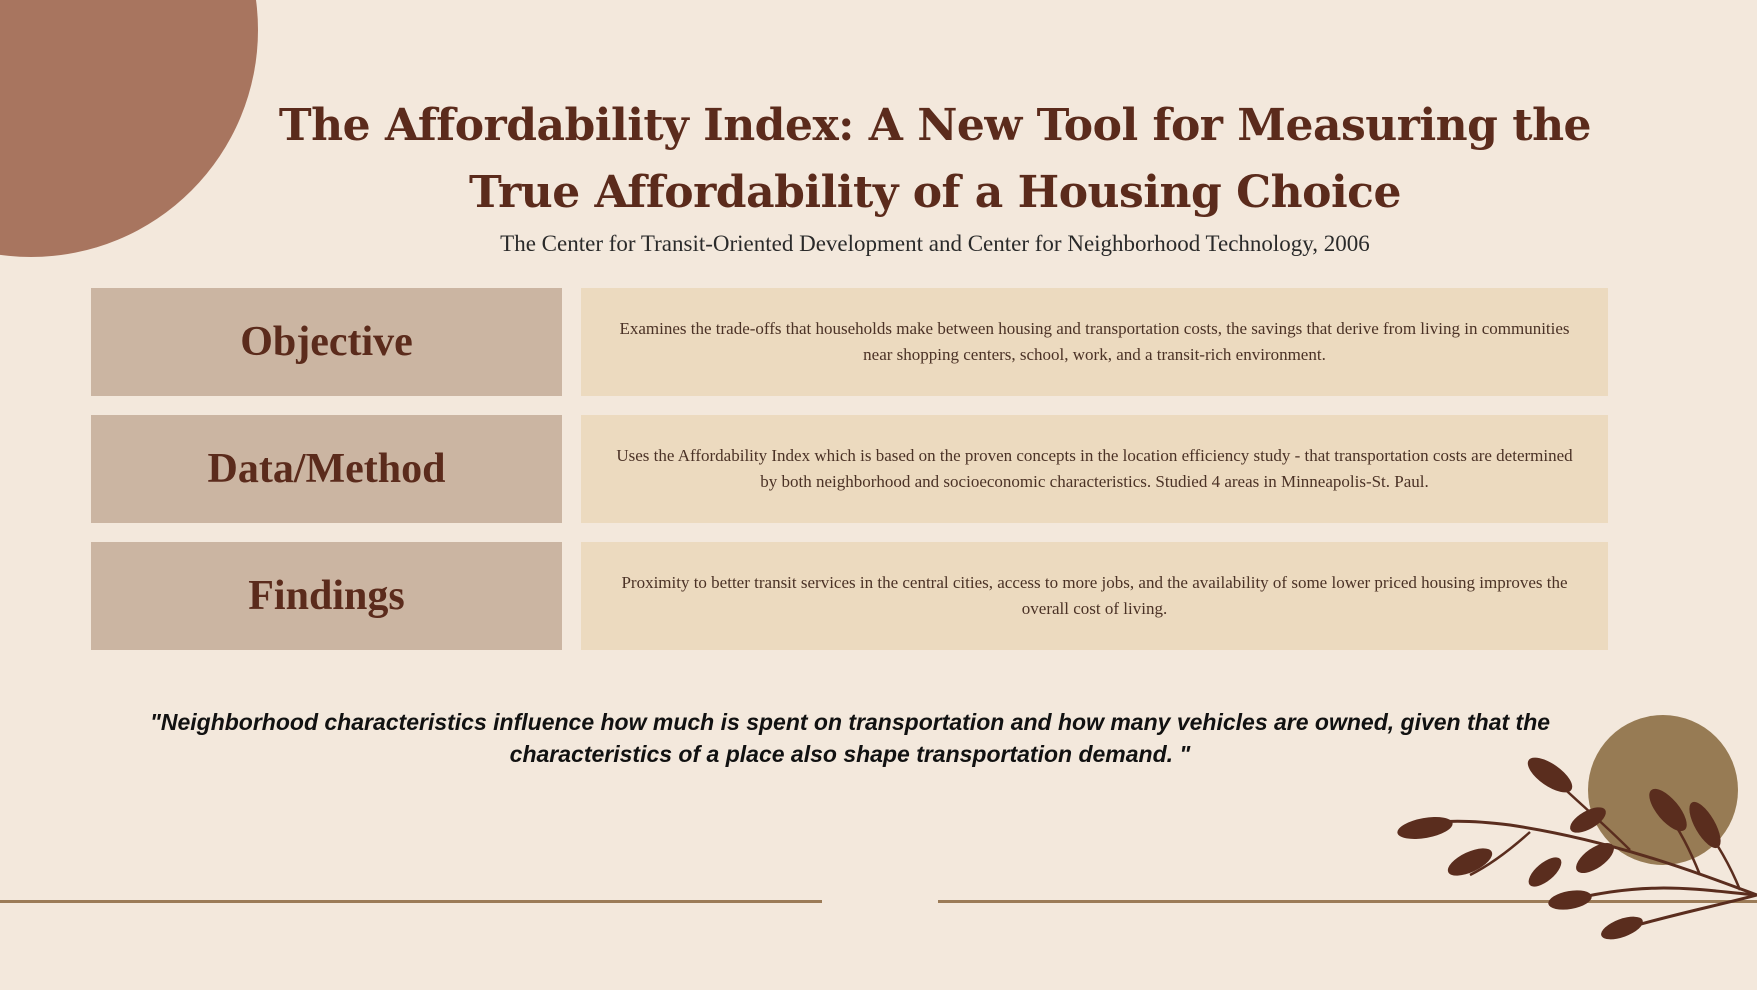  I want to click on divider-right, so click(1347, 901).